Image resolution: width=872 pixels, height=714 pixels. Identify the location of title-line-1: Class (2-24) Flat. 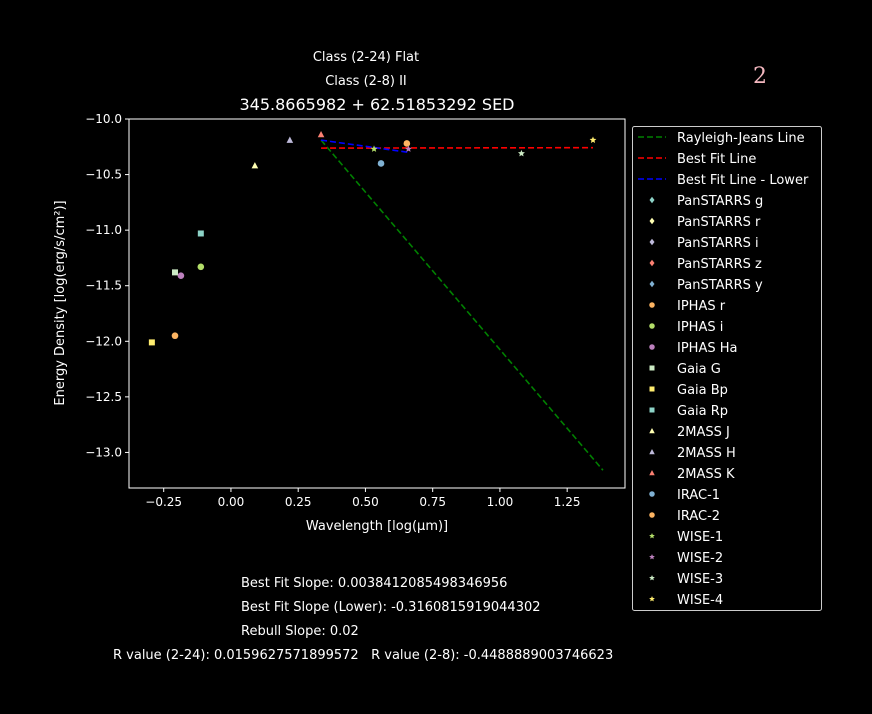
(366, 57).